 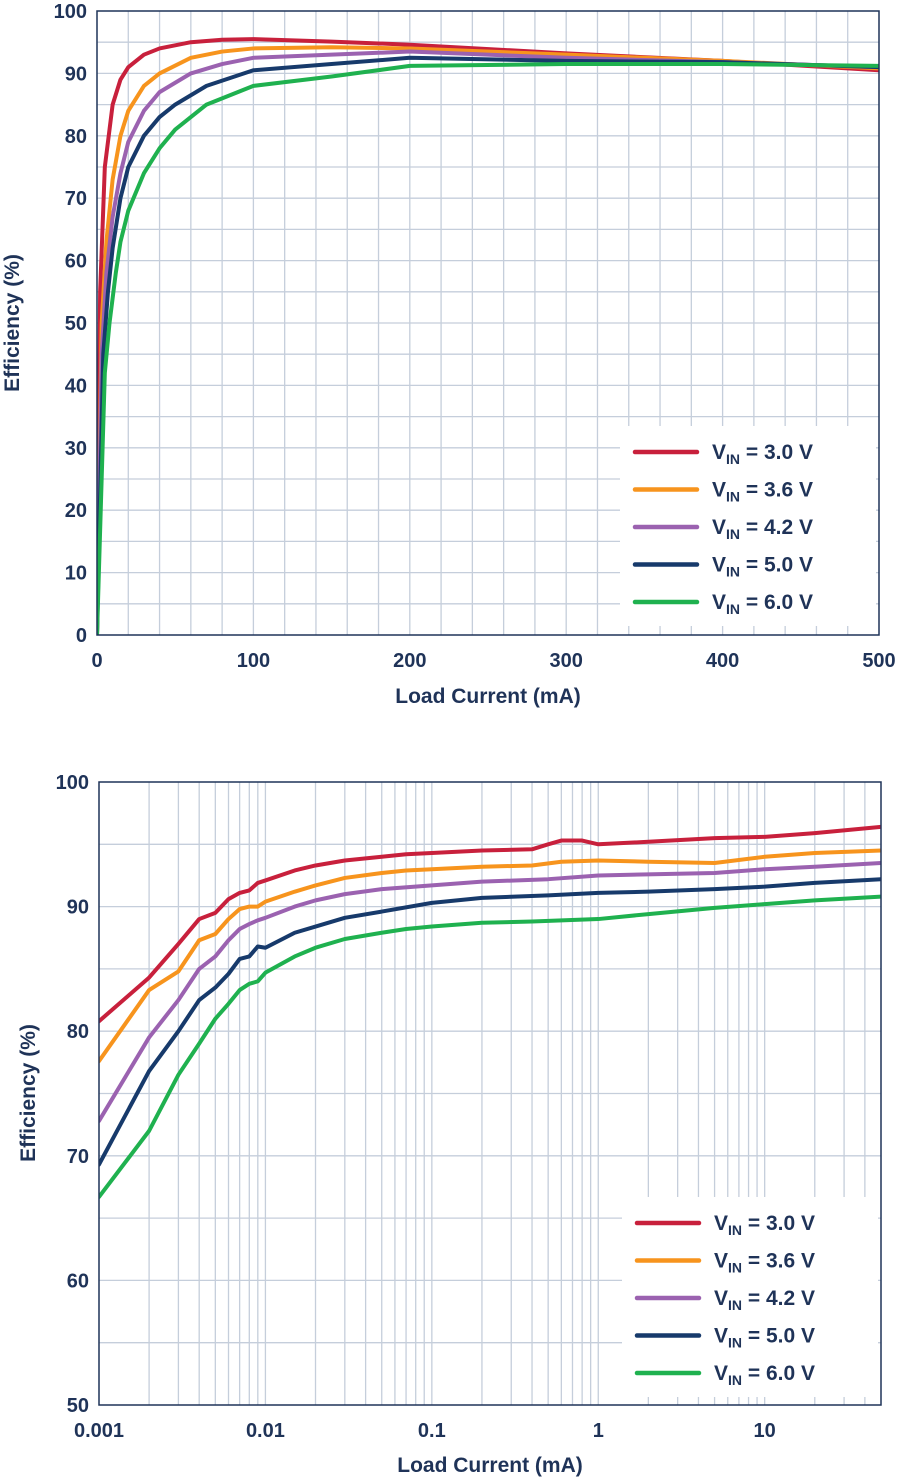 I want to click on x-tick-label: 100, so click(x=253, y=661).